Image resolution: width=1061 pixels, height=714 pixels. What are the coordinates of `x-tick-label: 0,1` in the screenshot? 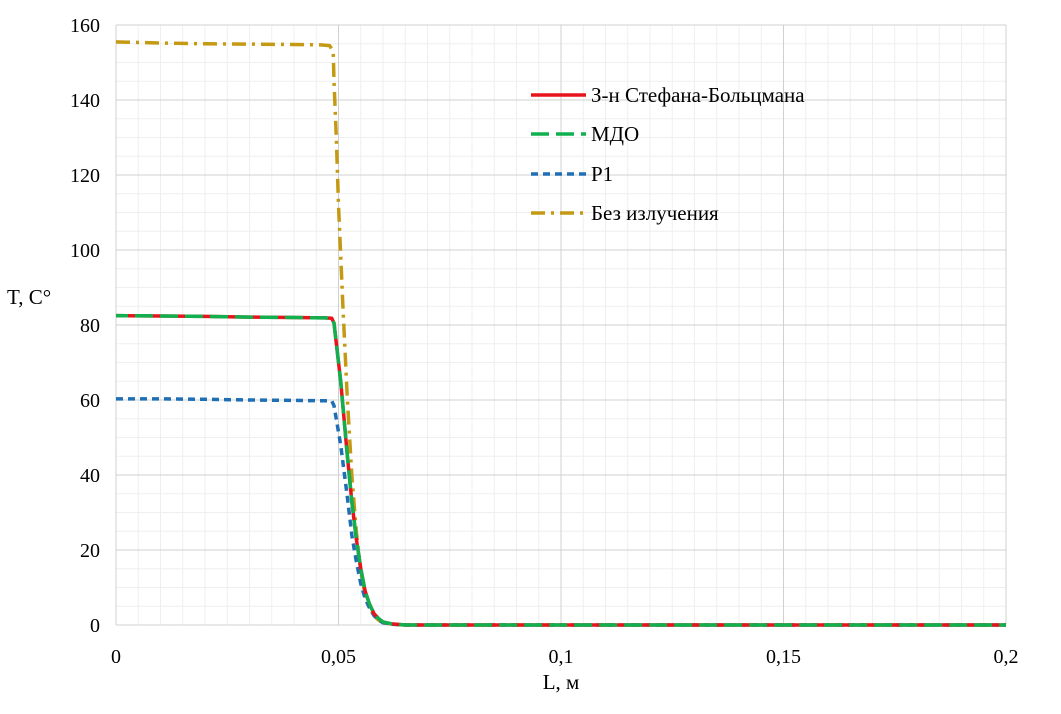 It's located at (561, 657).